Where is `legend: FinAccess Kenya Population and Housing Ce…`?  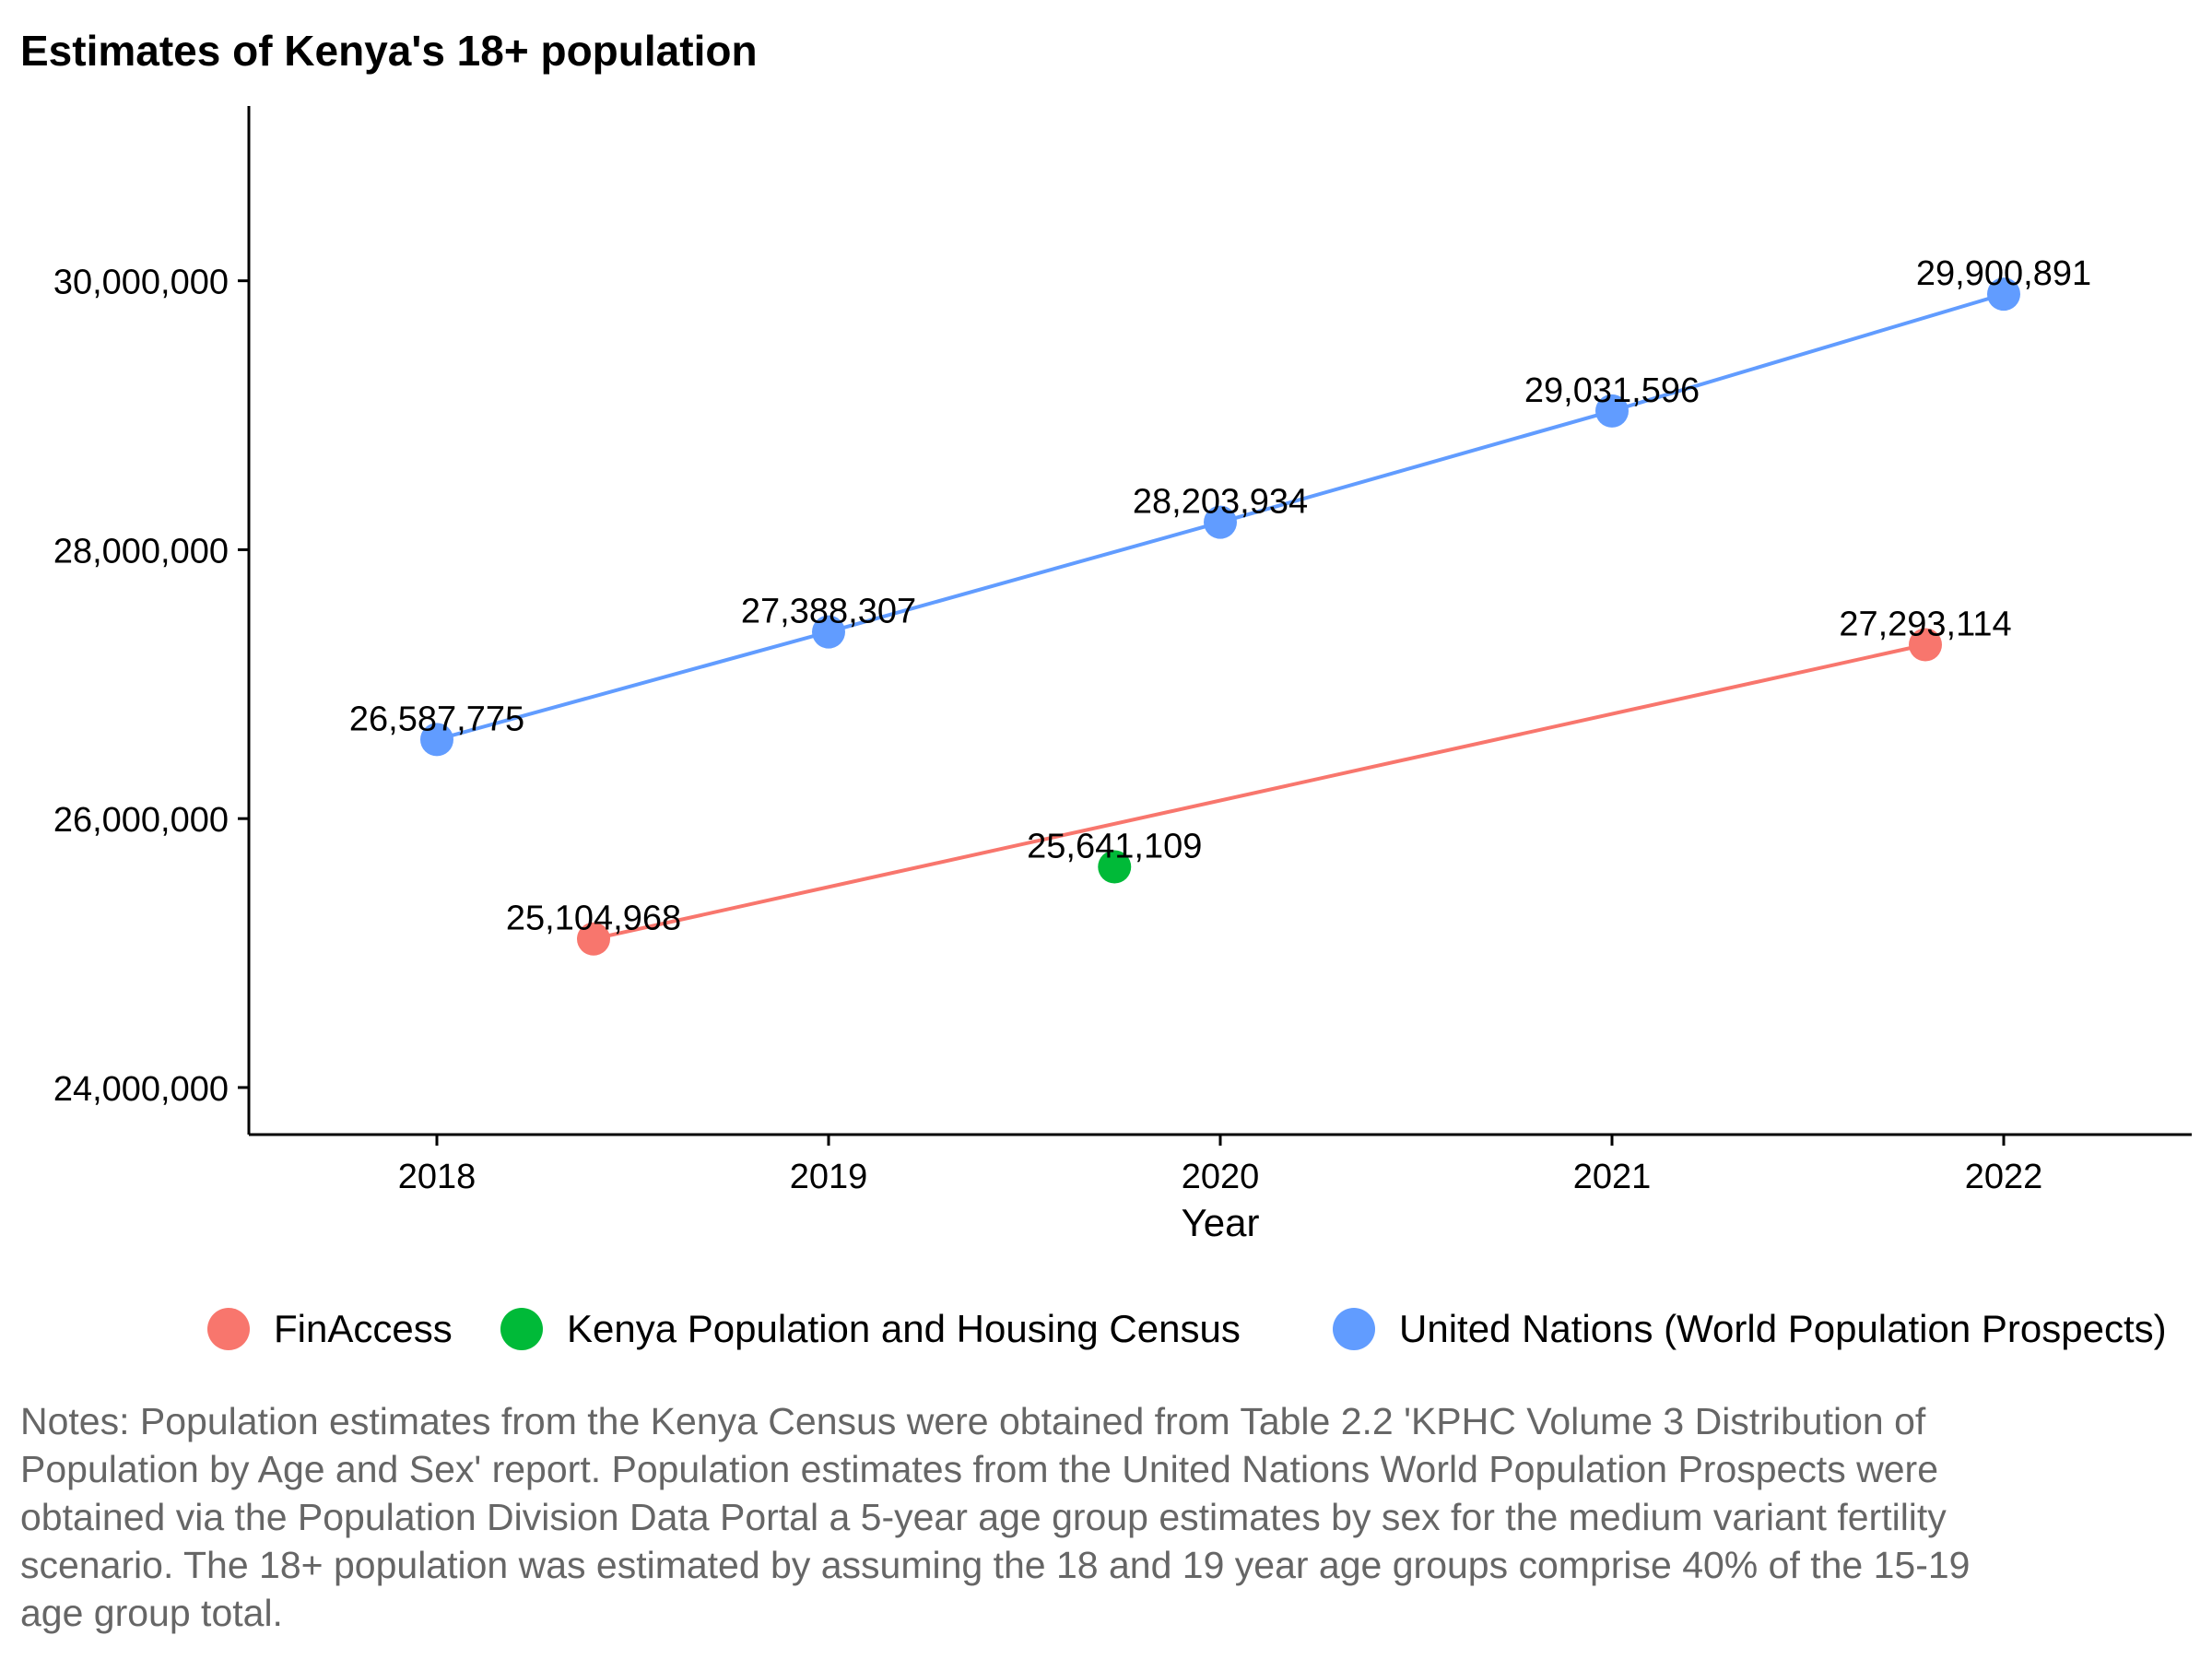
legend: FinAccess Kenya Population and Housing Ce… is located at coordinates (1106, 1334).